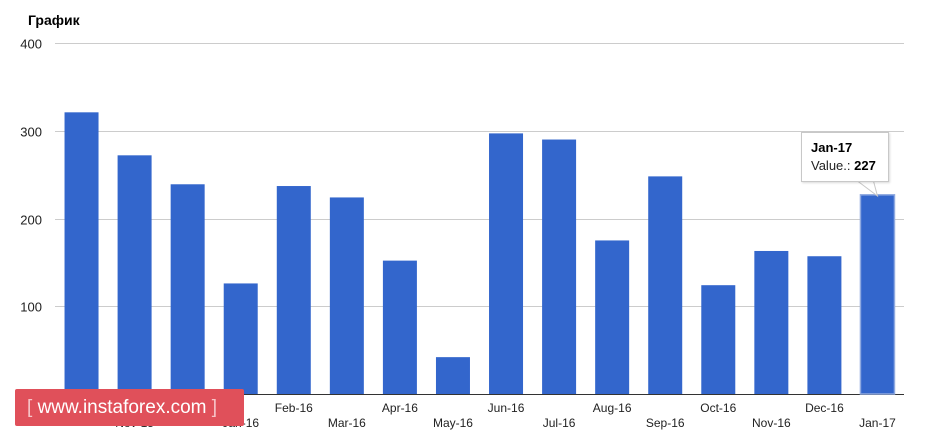 The width and height of the screenshot is (952, 439). What do you see at coordinates (865, 165) in the screenshot?
I see `tooltip-value: 227` at bounding box center [865, 165].